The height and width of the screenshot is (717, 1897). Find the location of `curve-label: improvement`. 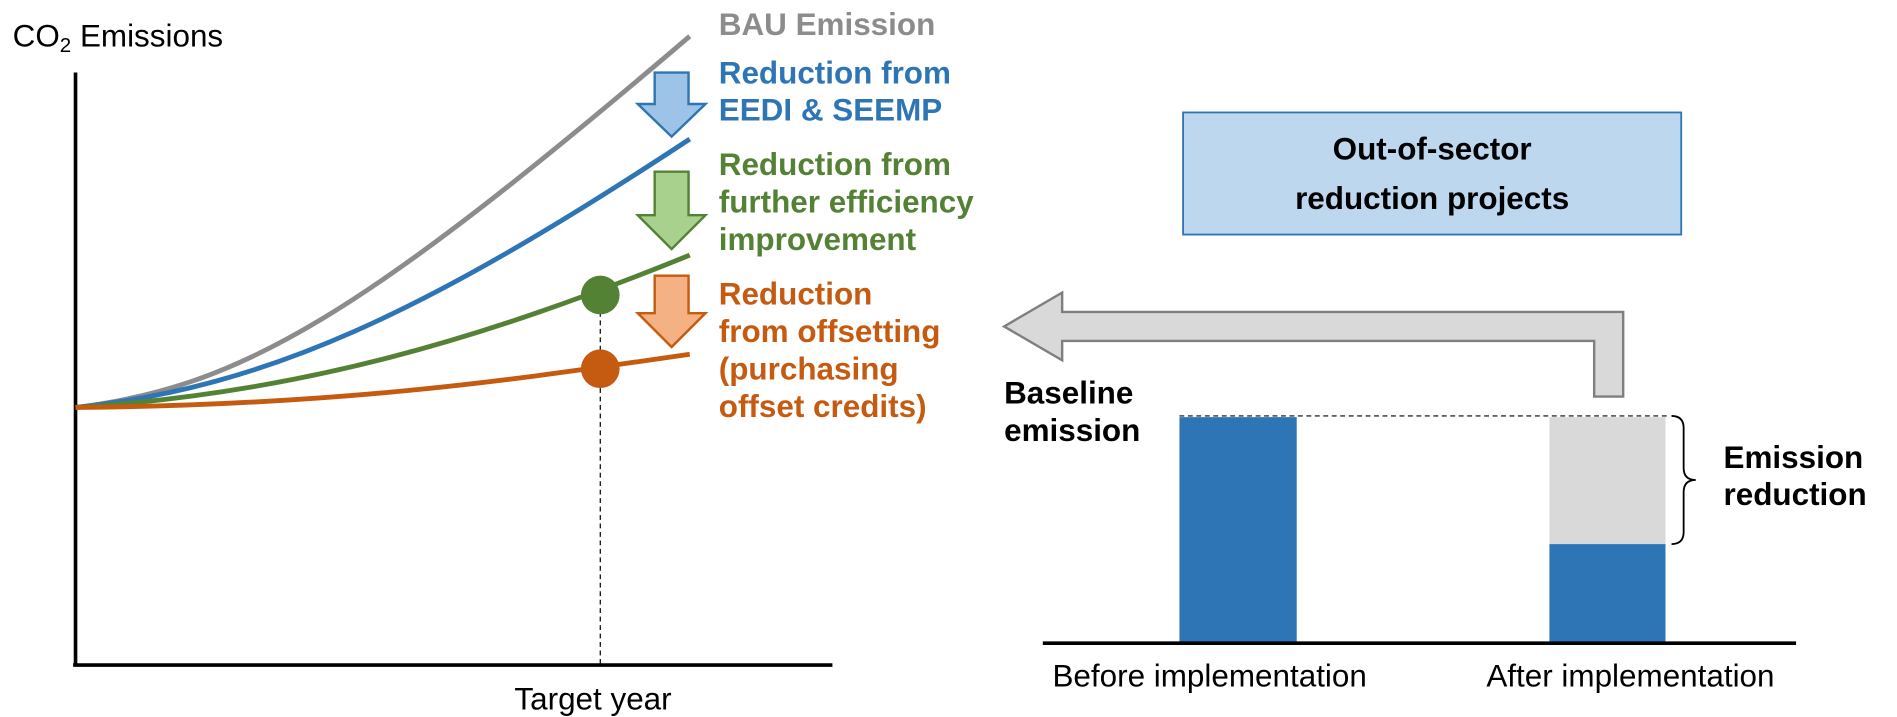

curve-label: improvement is located at coordinates (818, 239).